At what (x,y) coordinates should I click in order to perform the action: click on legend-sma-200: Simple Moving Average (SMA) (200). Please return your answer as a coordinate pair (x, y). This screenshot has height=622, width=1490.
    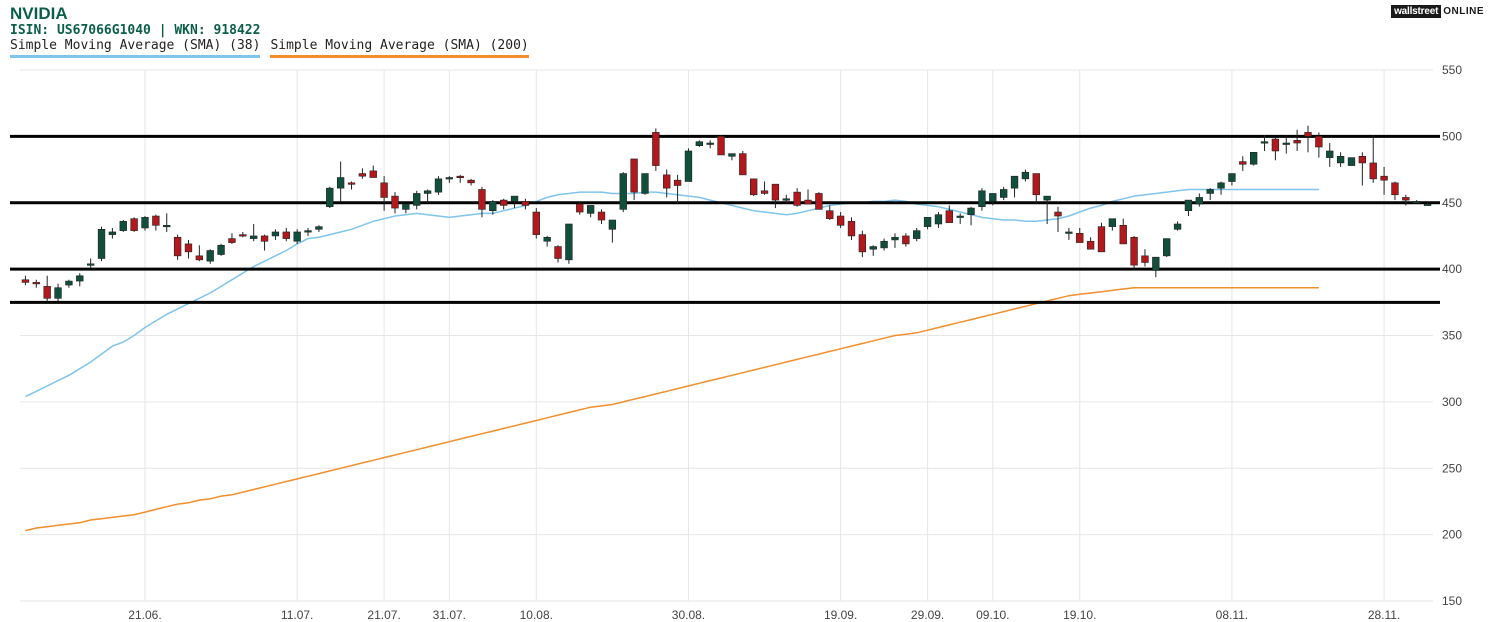
    Looking at the image, I should click on (399, 48).